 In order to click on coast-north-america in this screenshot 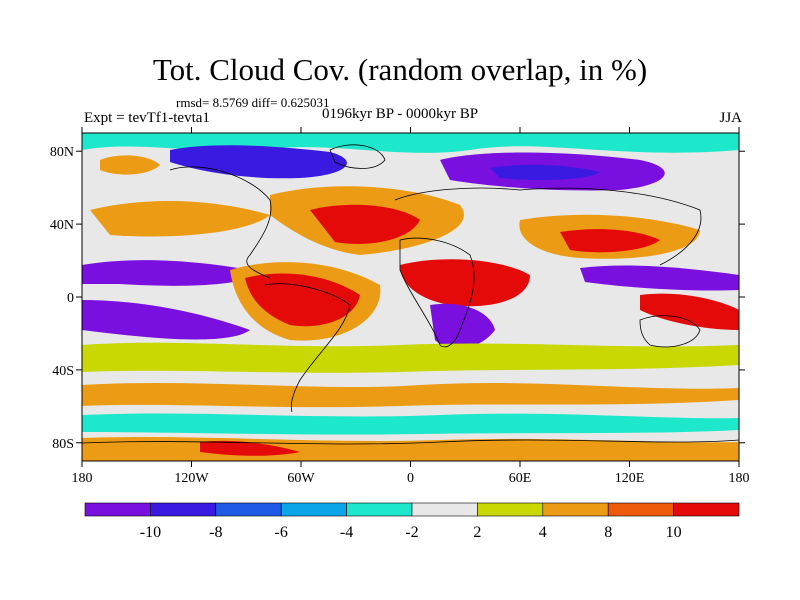, I will do `click(220, 222)`.